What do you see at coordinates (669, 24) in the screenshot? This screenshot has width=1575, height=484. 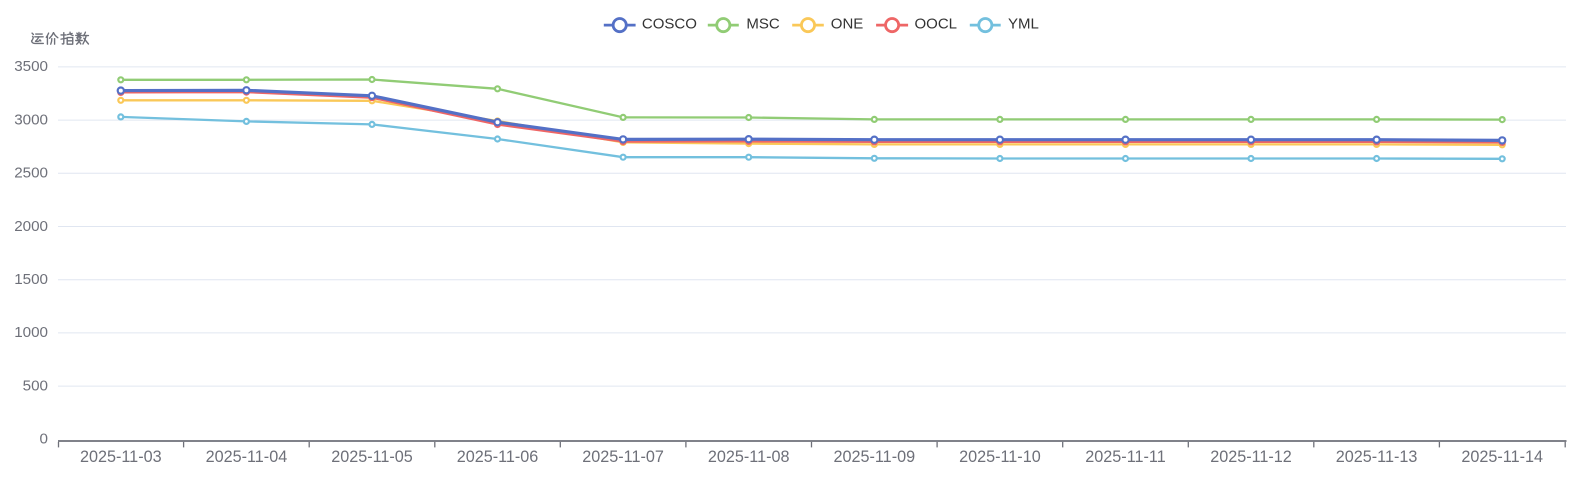 I see `svg-text: COSCO` at bounding box center [669, 24].